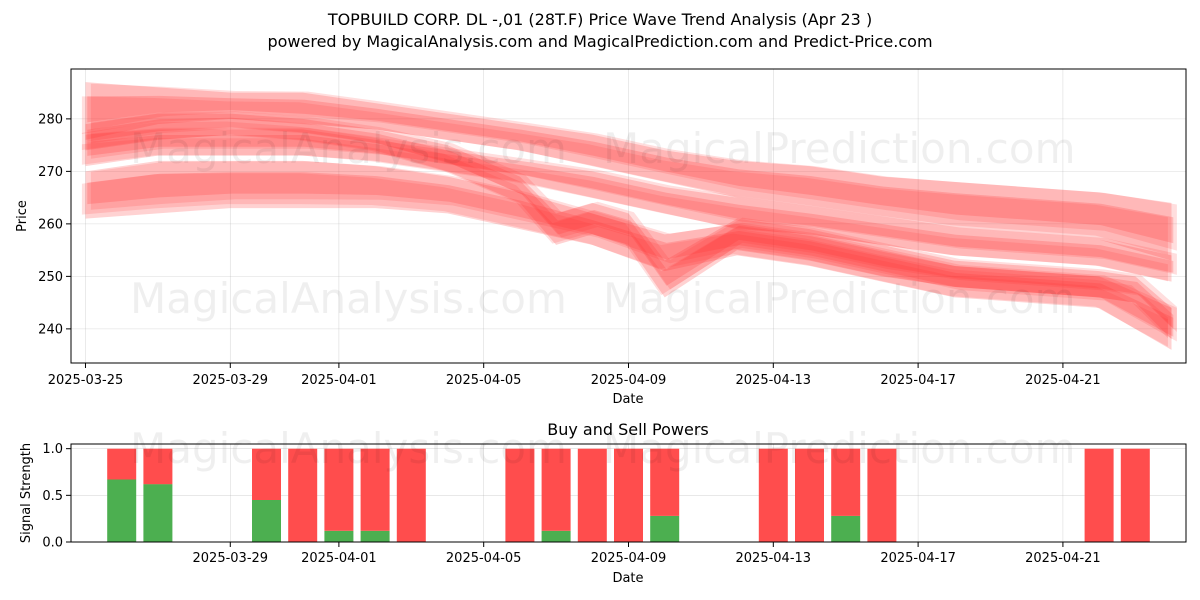  What do you see at coordinates (484, 380) in the screenshot?
I see `price-x-tick-label: 2025-04-05` at bounding box center [484, 380].